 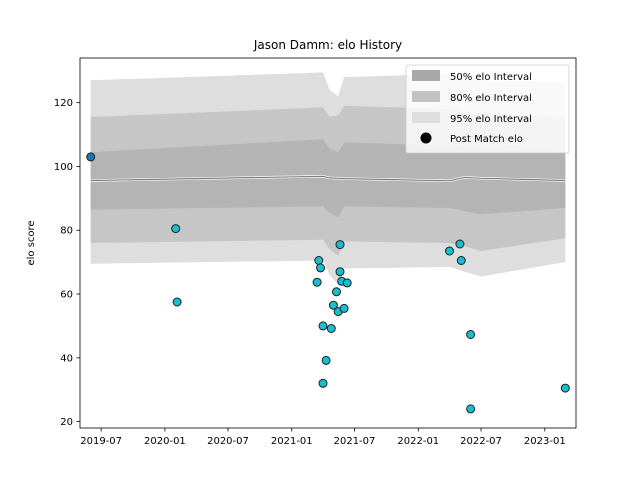 I want to click on mean-line, so click(x=328, y=178).